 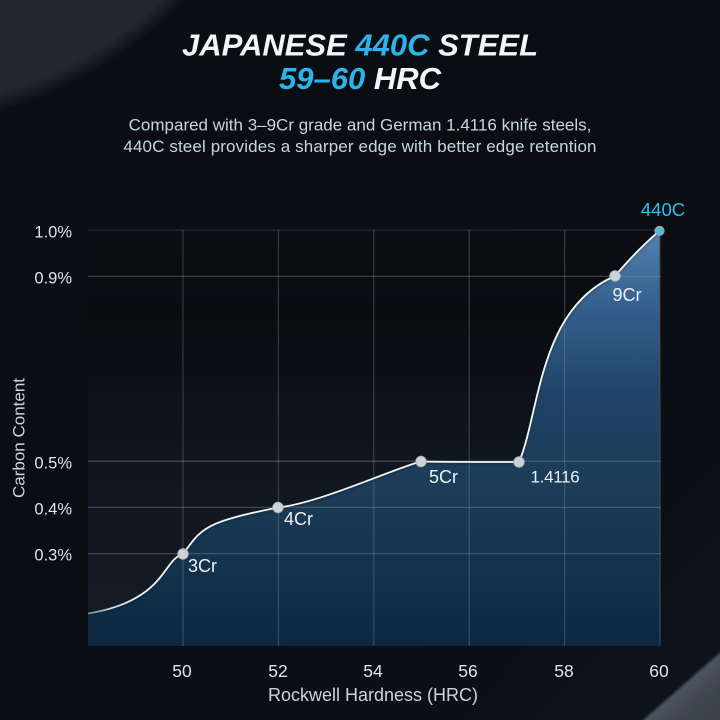 What do you see at coordinates (53, 278) in the screenshot?
I see `svg-text: 0.9%` at bounding box center [53, 278].